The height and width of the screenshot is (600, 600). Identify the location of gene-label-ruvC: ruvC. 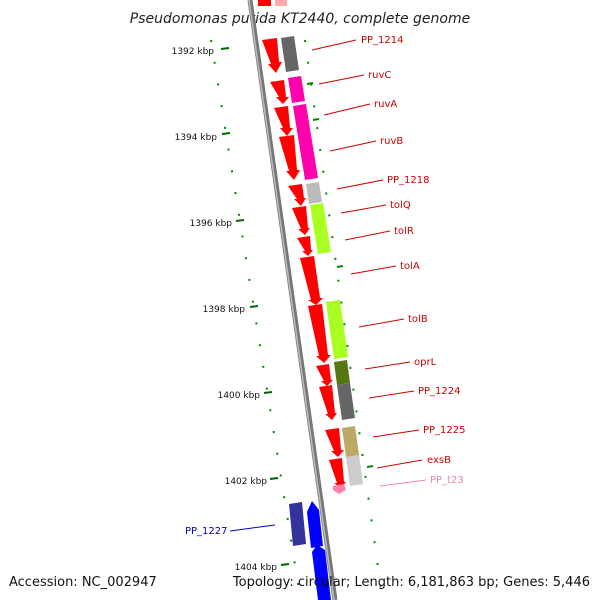
(379, 75).